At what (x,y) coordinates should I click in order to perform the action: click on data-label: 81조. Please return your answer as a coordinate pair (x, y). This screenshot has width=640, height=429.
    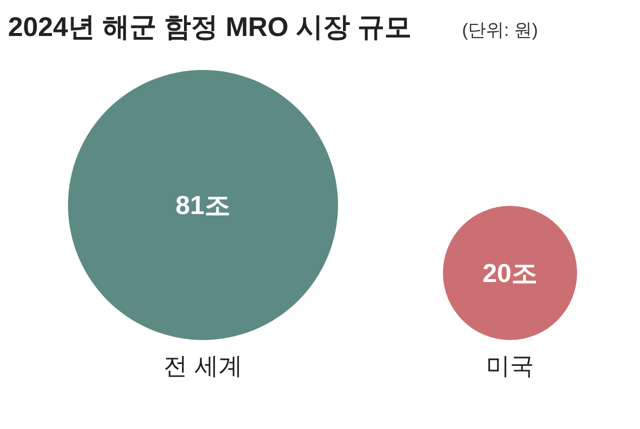
    Looking at the image, I should click on (203, 205).